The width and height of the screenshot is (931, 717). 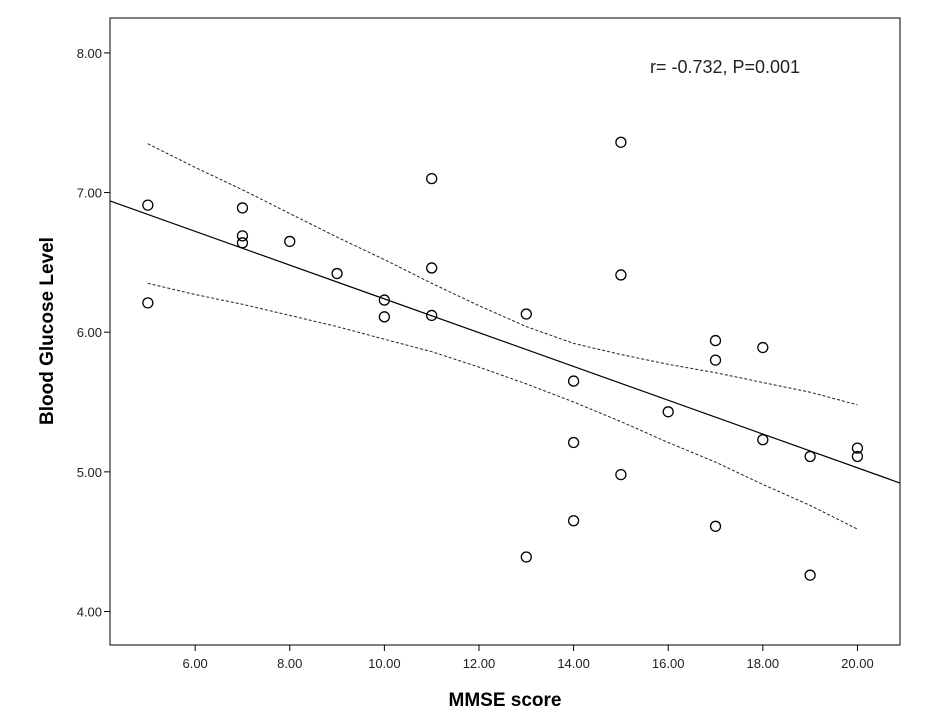 I want to click on x-tick-label: 14.00, so click(x=573, y=663).